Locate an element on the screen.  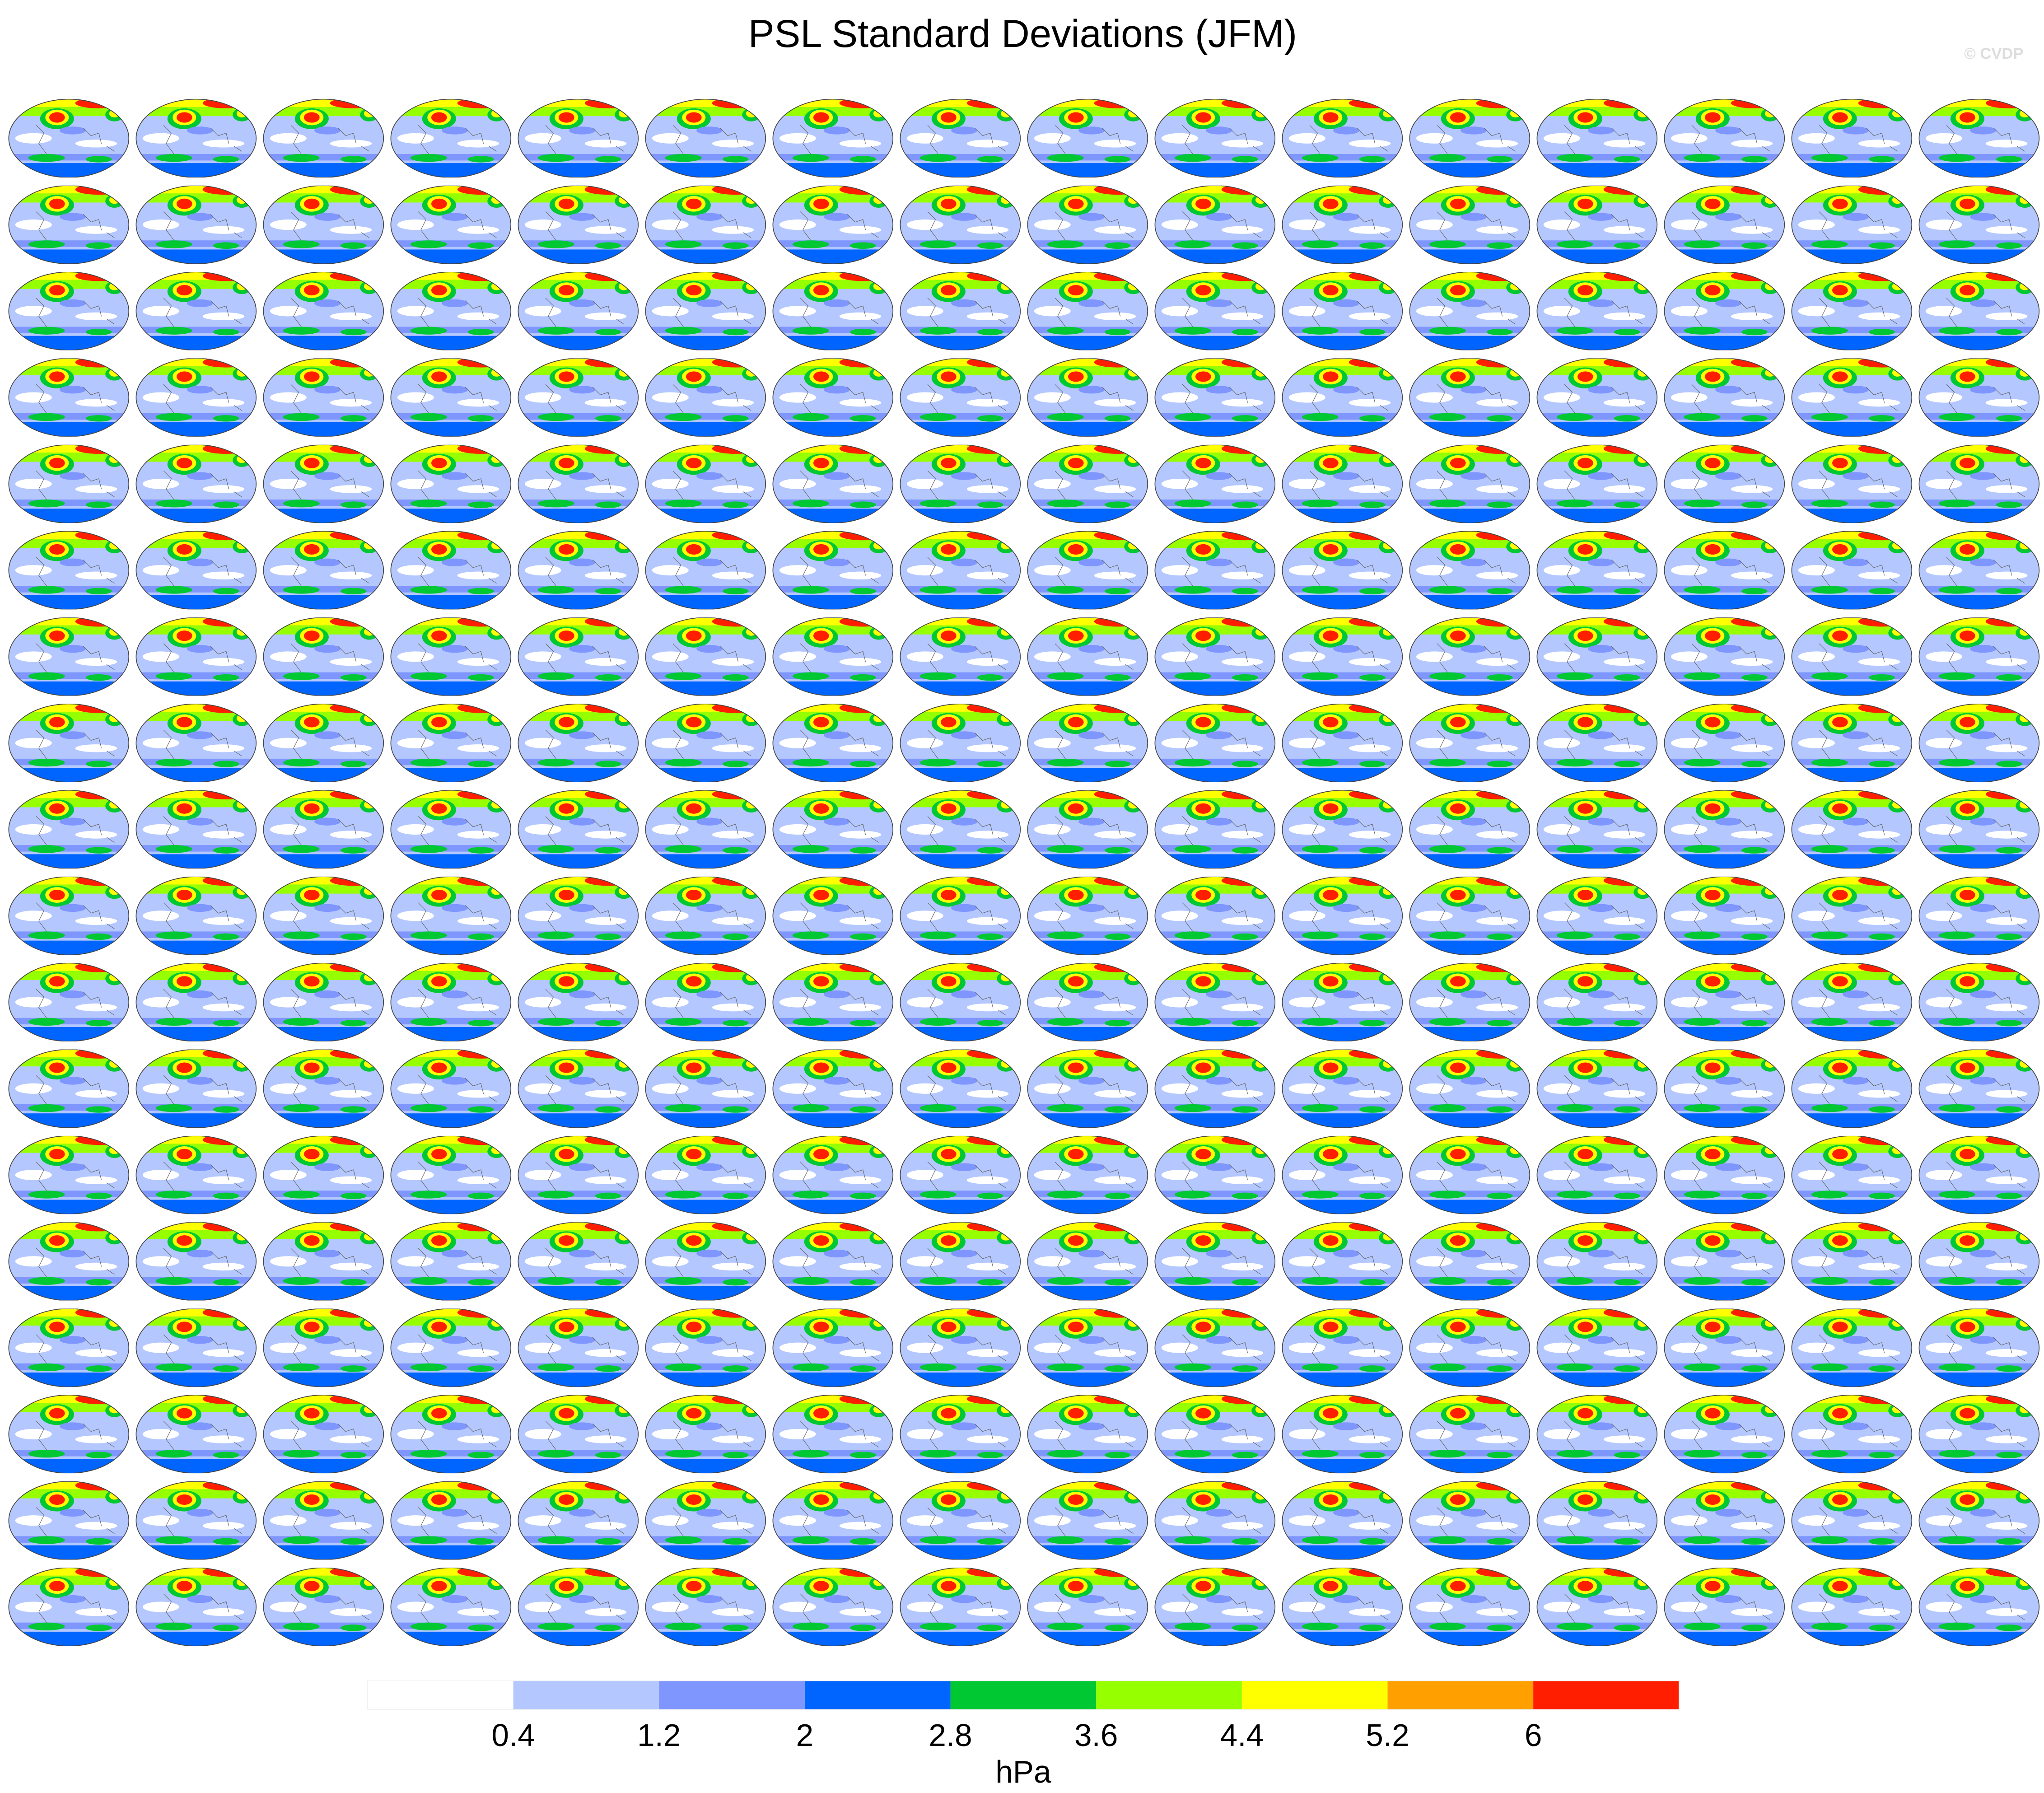
colorbar-label: 4.4 is located at coordinates (1242, 1735).